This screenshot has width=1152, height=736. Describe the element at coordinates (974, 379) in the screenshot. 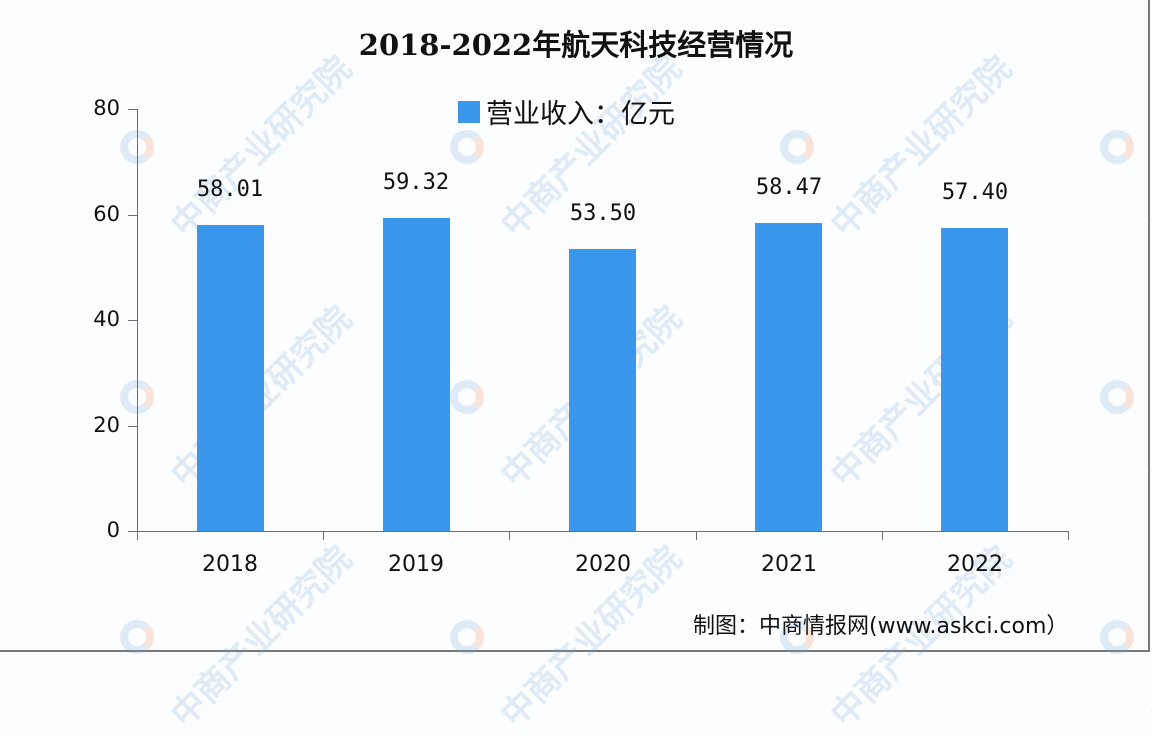

I see `bar-2022` at that location.